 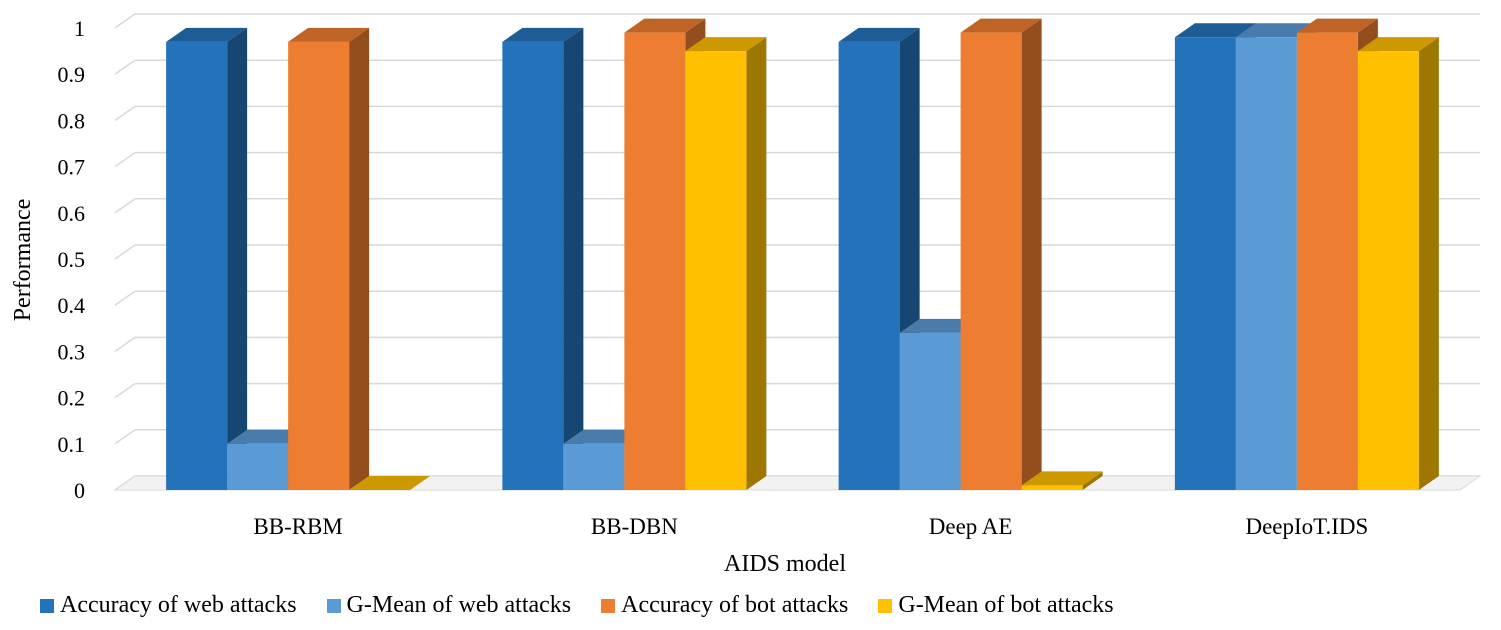 I want to click on y-axis: 0 0.1 0.2 0.3 0.4 0.5 0.6 0.7 0.8 0.9 1, so click(x=72, y=259).